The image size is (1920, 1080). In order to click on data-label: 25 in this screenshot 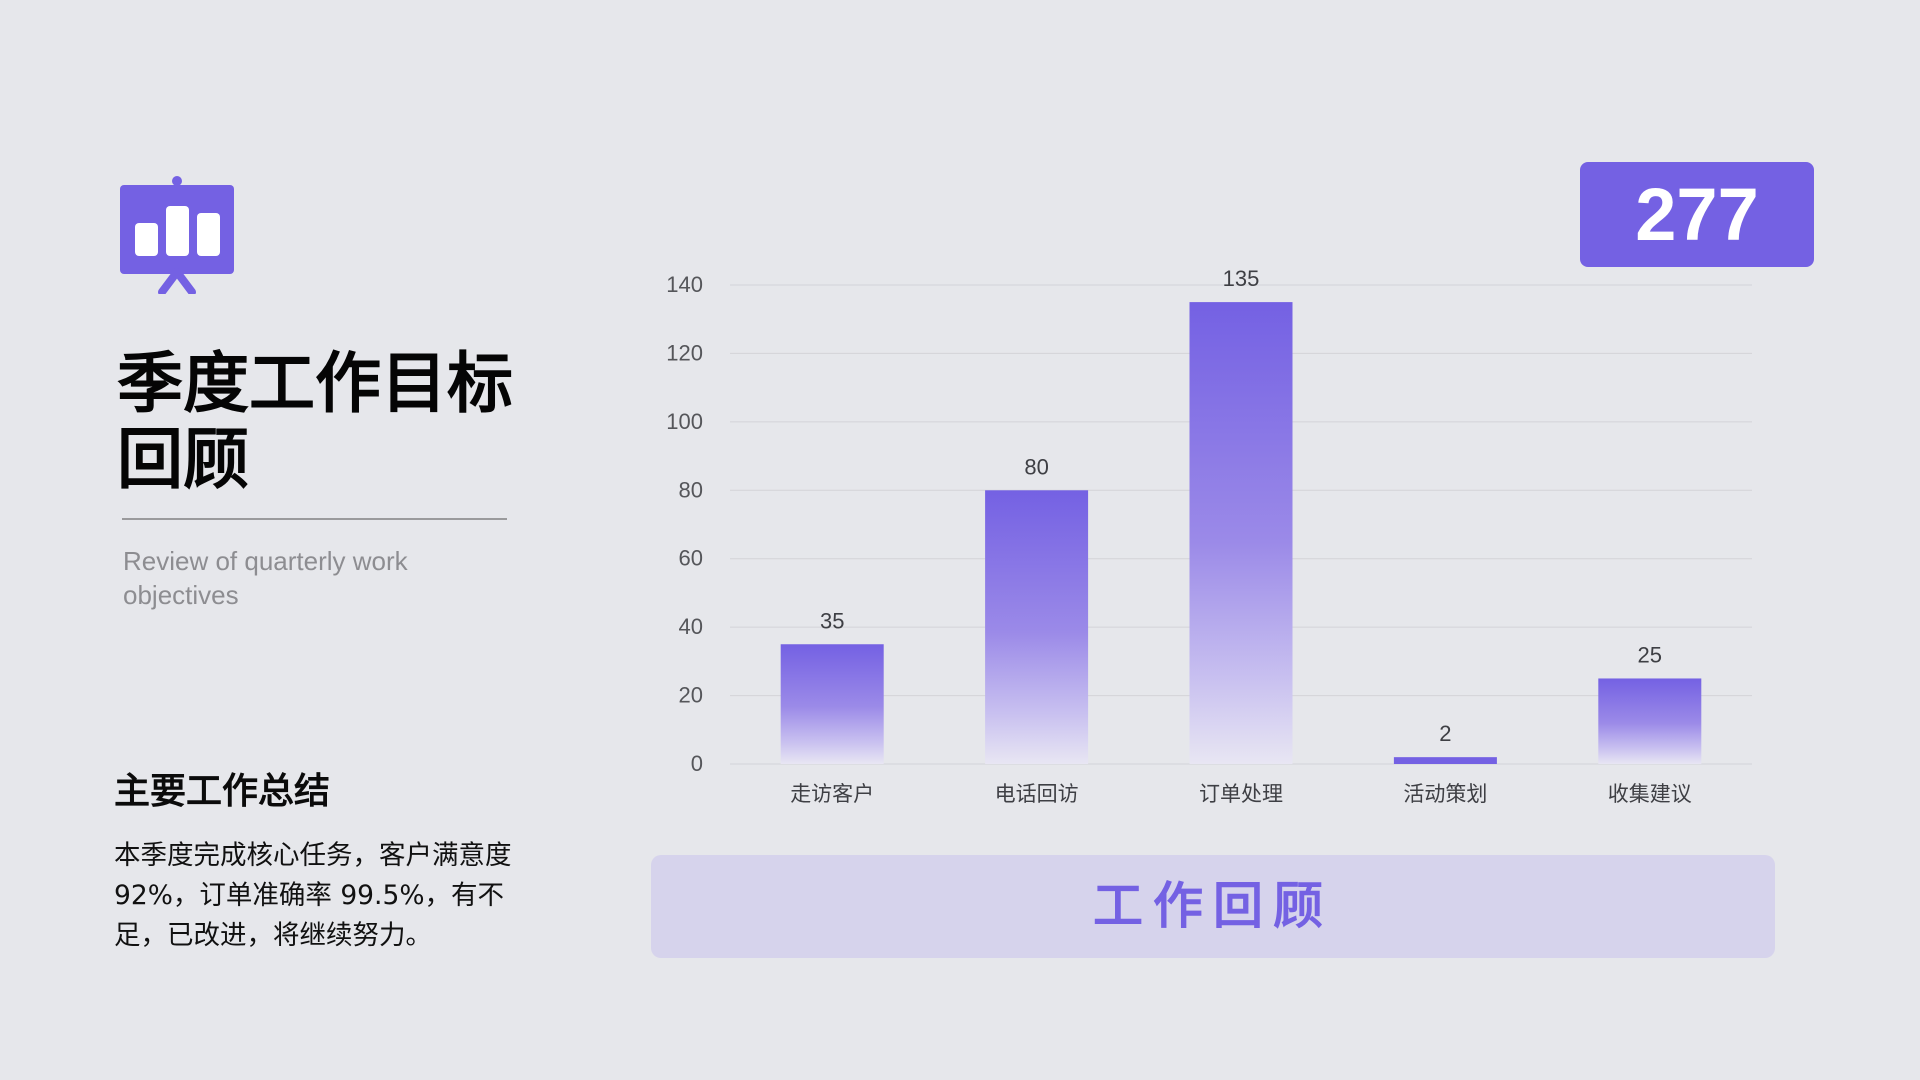, I will do `click(1650, 654)`.